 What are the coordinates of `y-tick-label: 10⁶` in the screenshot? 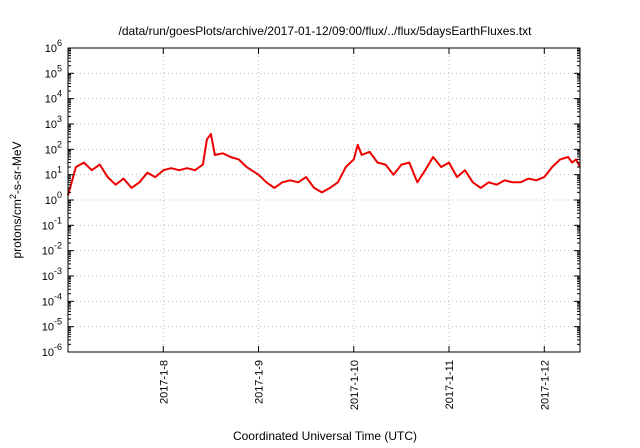 It's located at (53, 46).